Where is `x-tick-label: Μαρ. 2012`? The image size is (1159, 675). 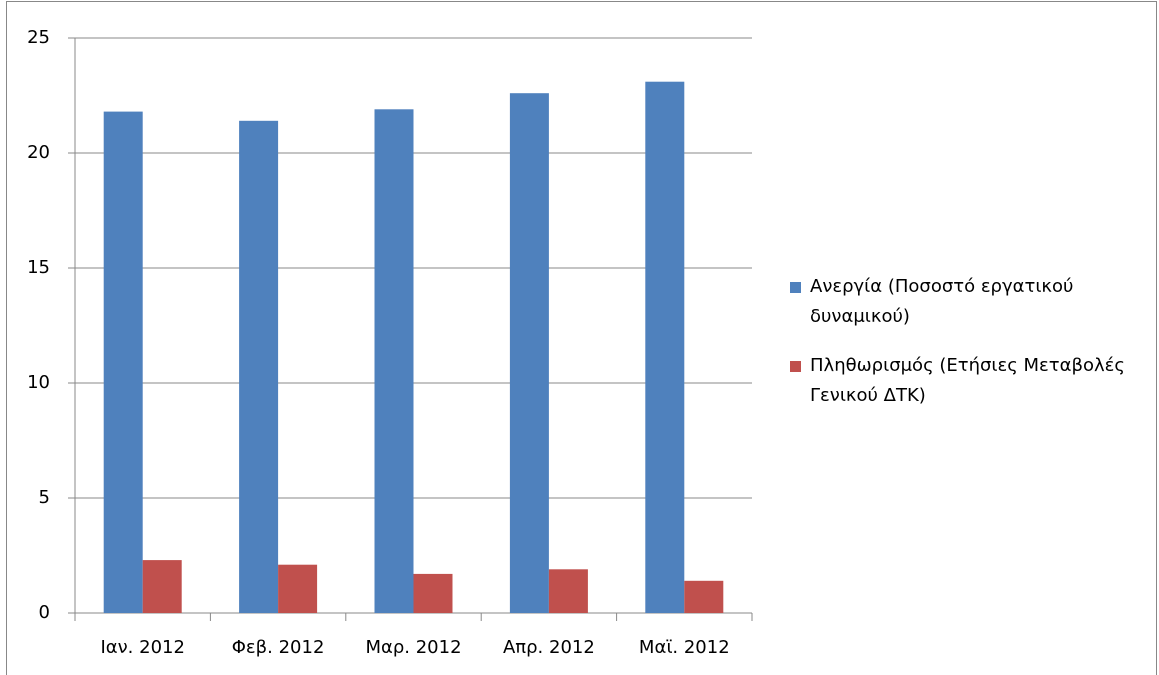 x-tick-label: Μαρ. 2012 is located at coordinates (413, 647).